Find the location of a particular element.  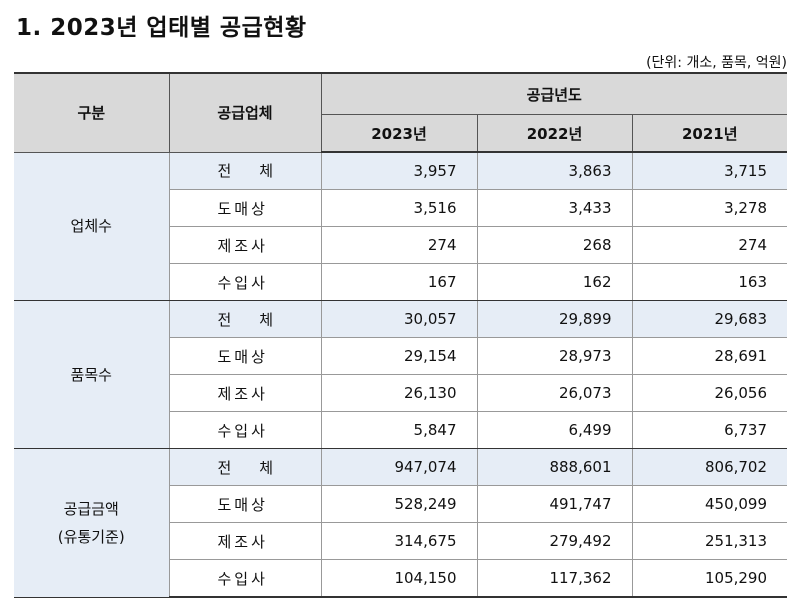

value-cell: 30,057 is located at coordinates (399, 319).